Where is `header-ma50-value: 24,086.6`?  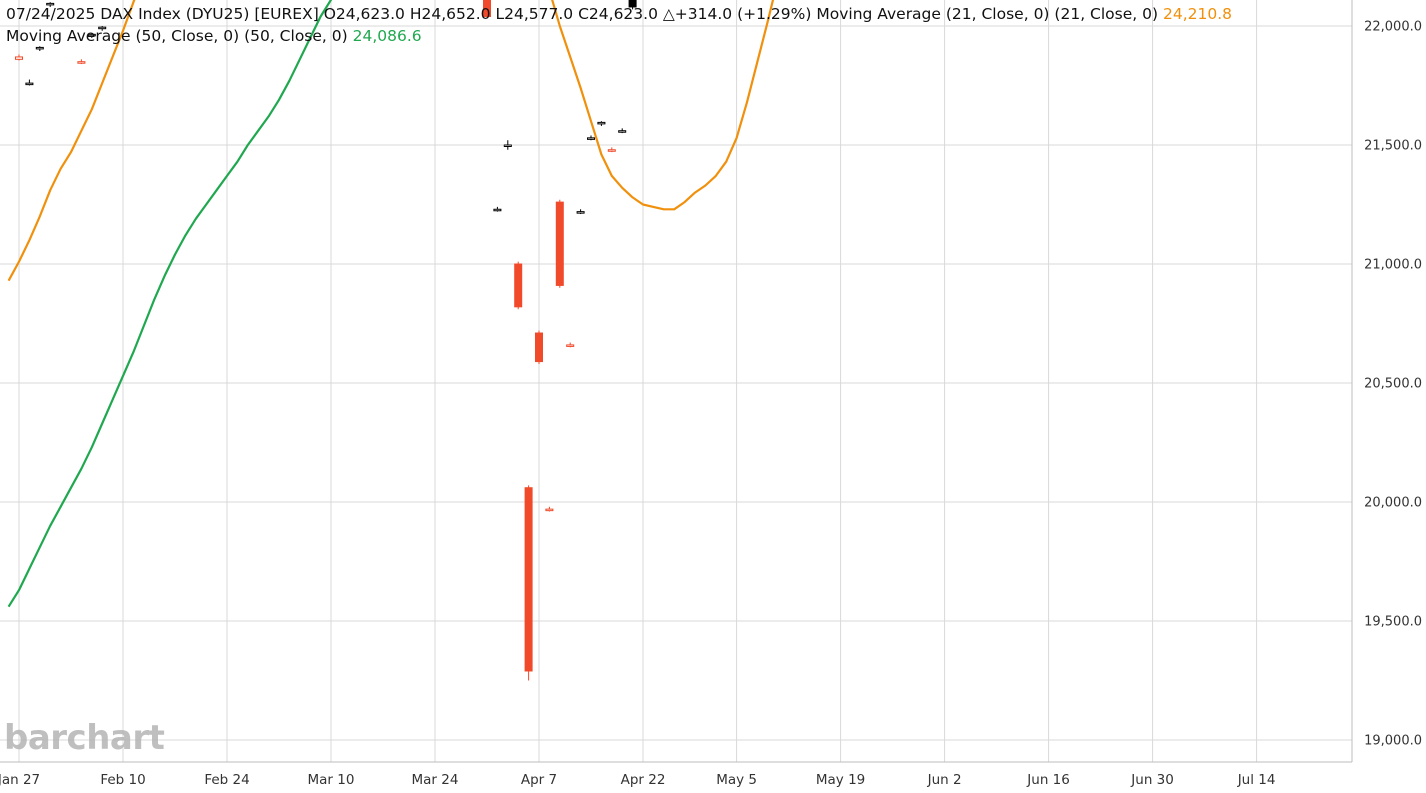
header-ma50-value: 24,086.6 is located at coordinates (387, 36).